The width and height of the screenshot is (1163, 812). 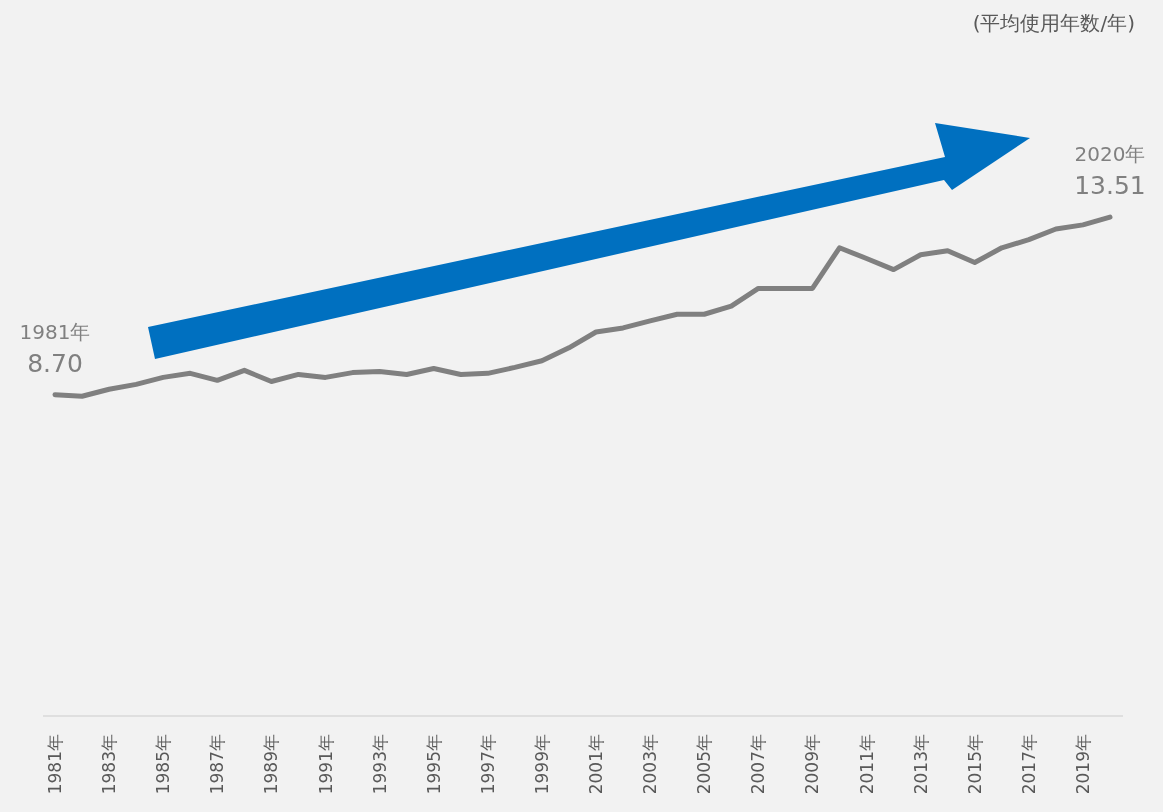 I want to click on x-tick-label: 2017年, so click(x=1028, y=764).